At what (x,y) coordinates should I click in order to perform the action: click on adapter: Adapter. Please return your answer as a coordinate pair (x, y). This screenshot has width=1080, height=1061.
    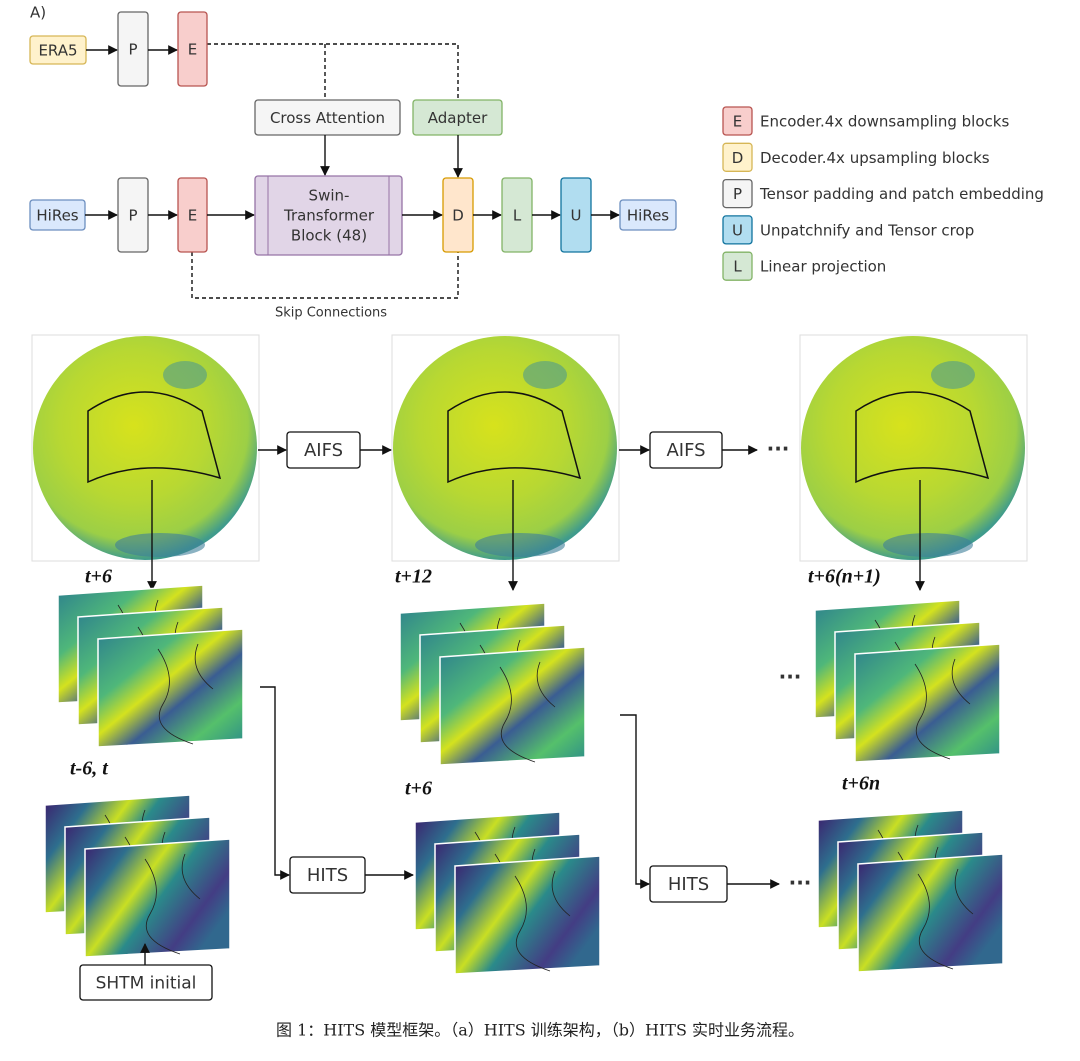
    Looking at the image, I should click on (458, 118).